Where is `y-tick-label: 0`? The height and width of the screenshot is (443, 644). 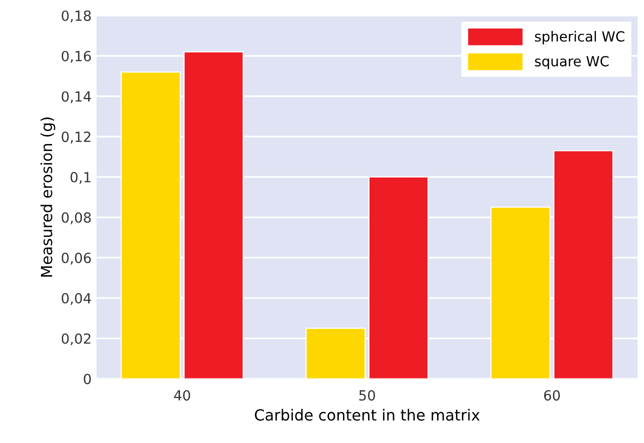 y-tick-label: 0 is located at coordinates (87, 379).